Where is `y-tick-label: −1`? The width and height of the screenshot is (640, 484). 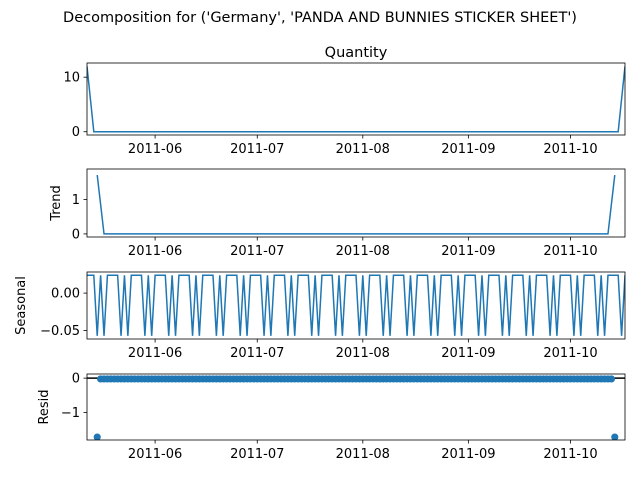
y-tick-label: −1 is located at coordinates (70, 413).